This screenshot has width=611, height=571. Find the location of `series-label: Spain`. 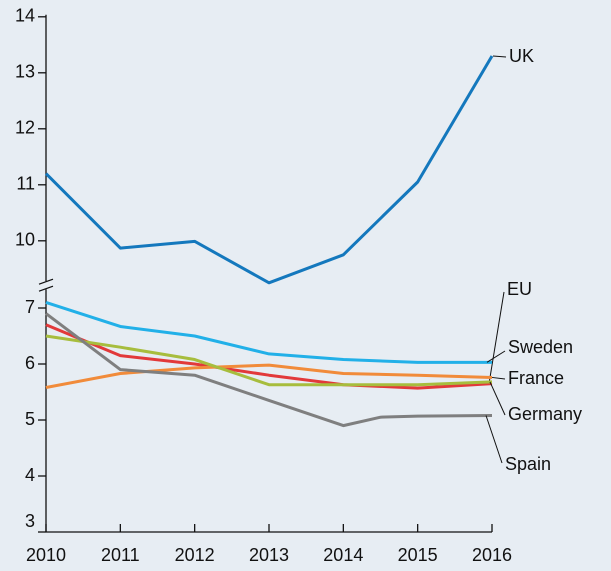

series-label: Spain is located at coordinates (528, 464).